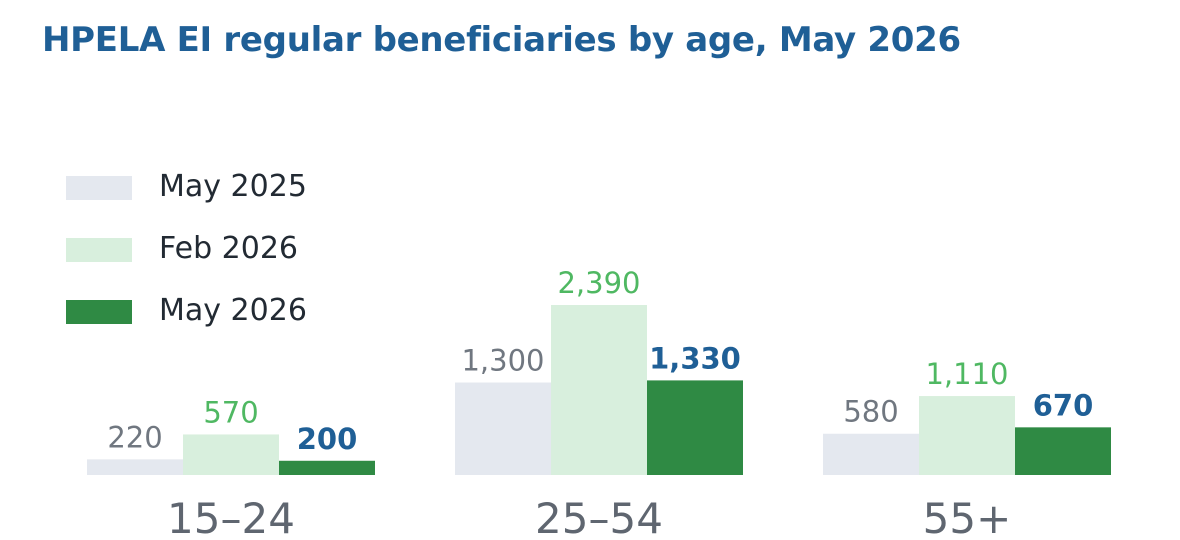 The width and height of the screenshot is (1180, 540). What do you see at coordinates (228, 248) in the screenshot?
I see `legend-label-feb-2026: Feb 2026` at bounding box center [228, 248].